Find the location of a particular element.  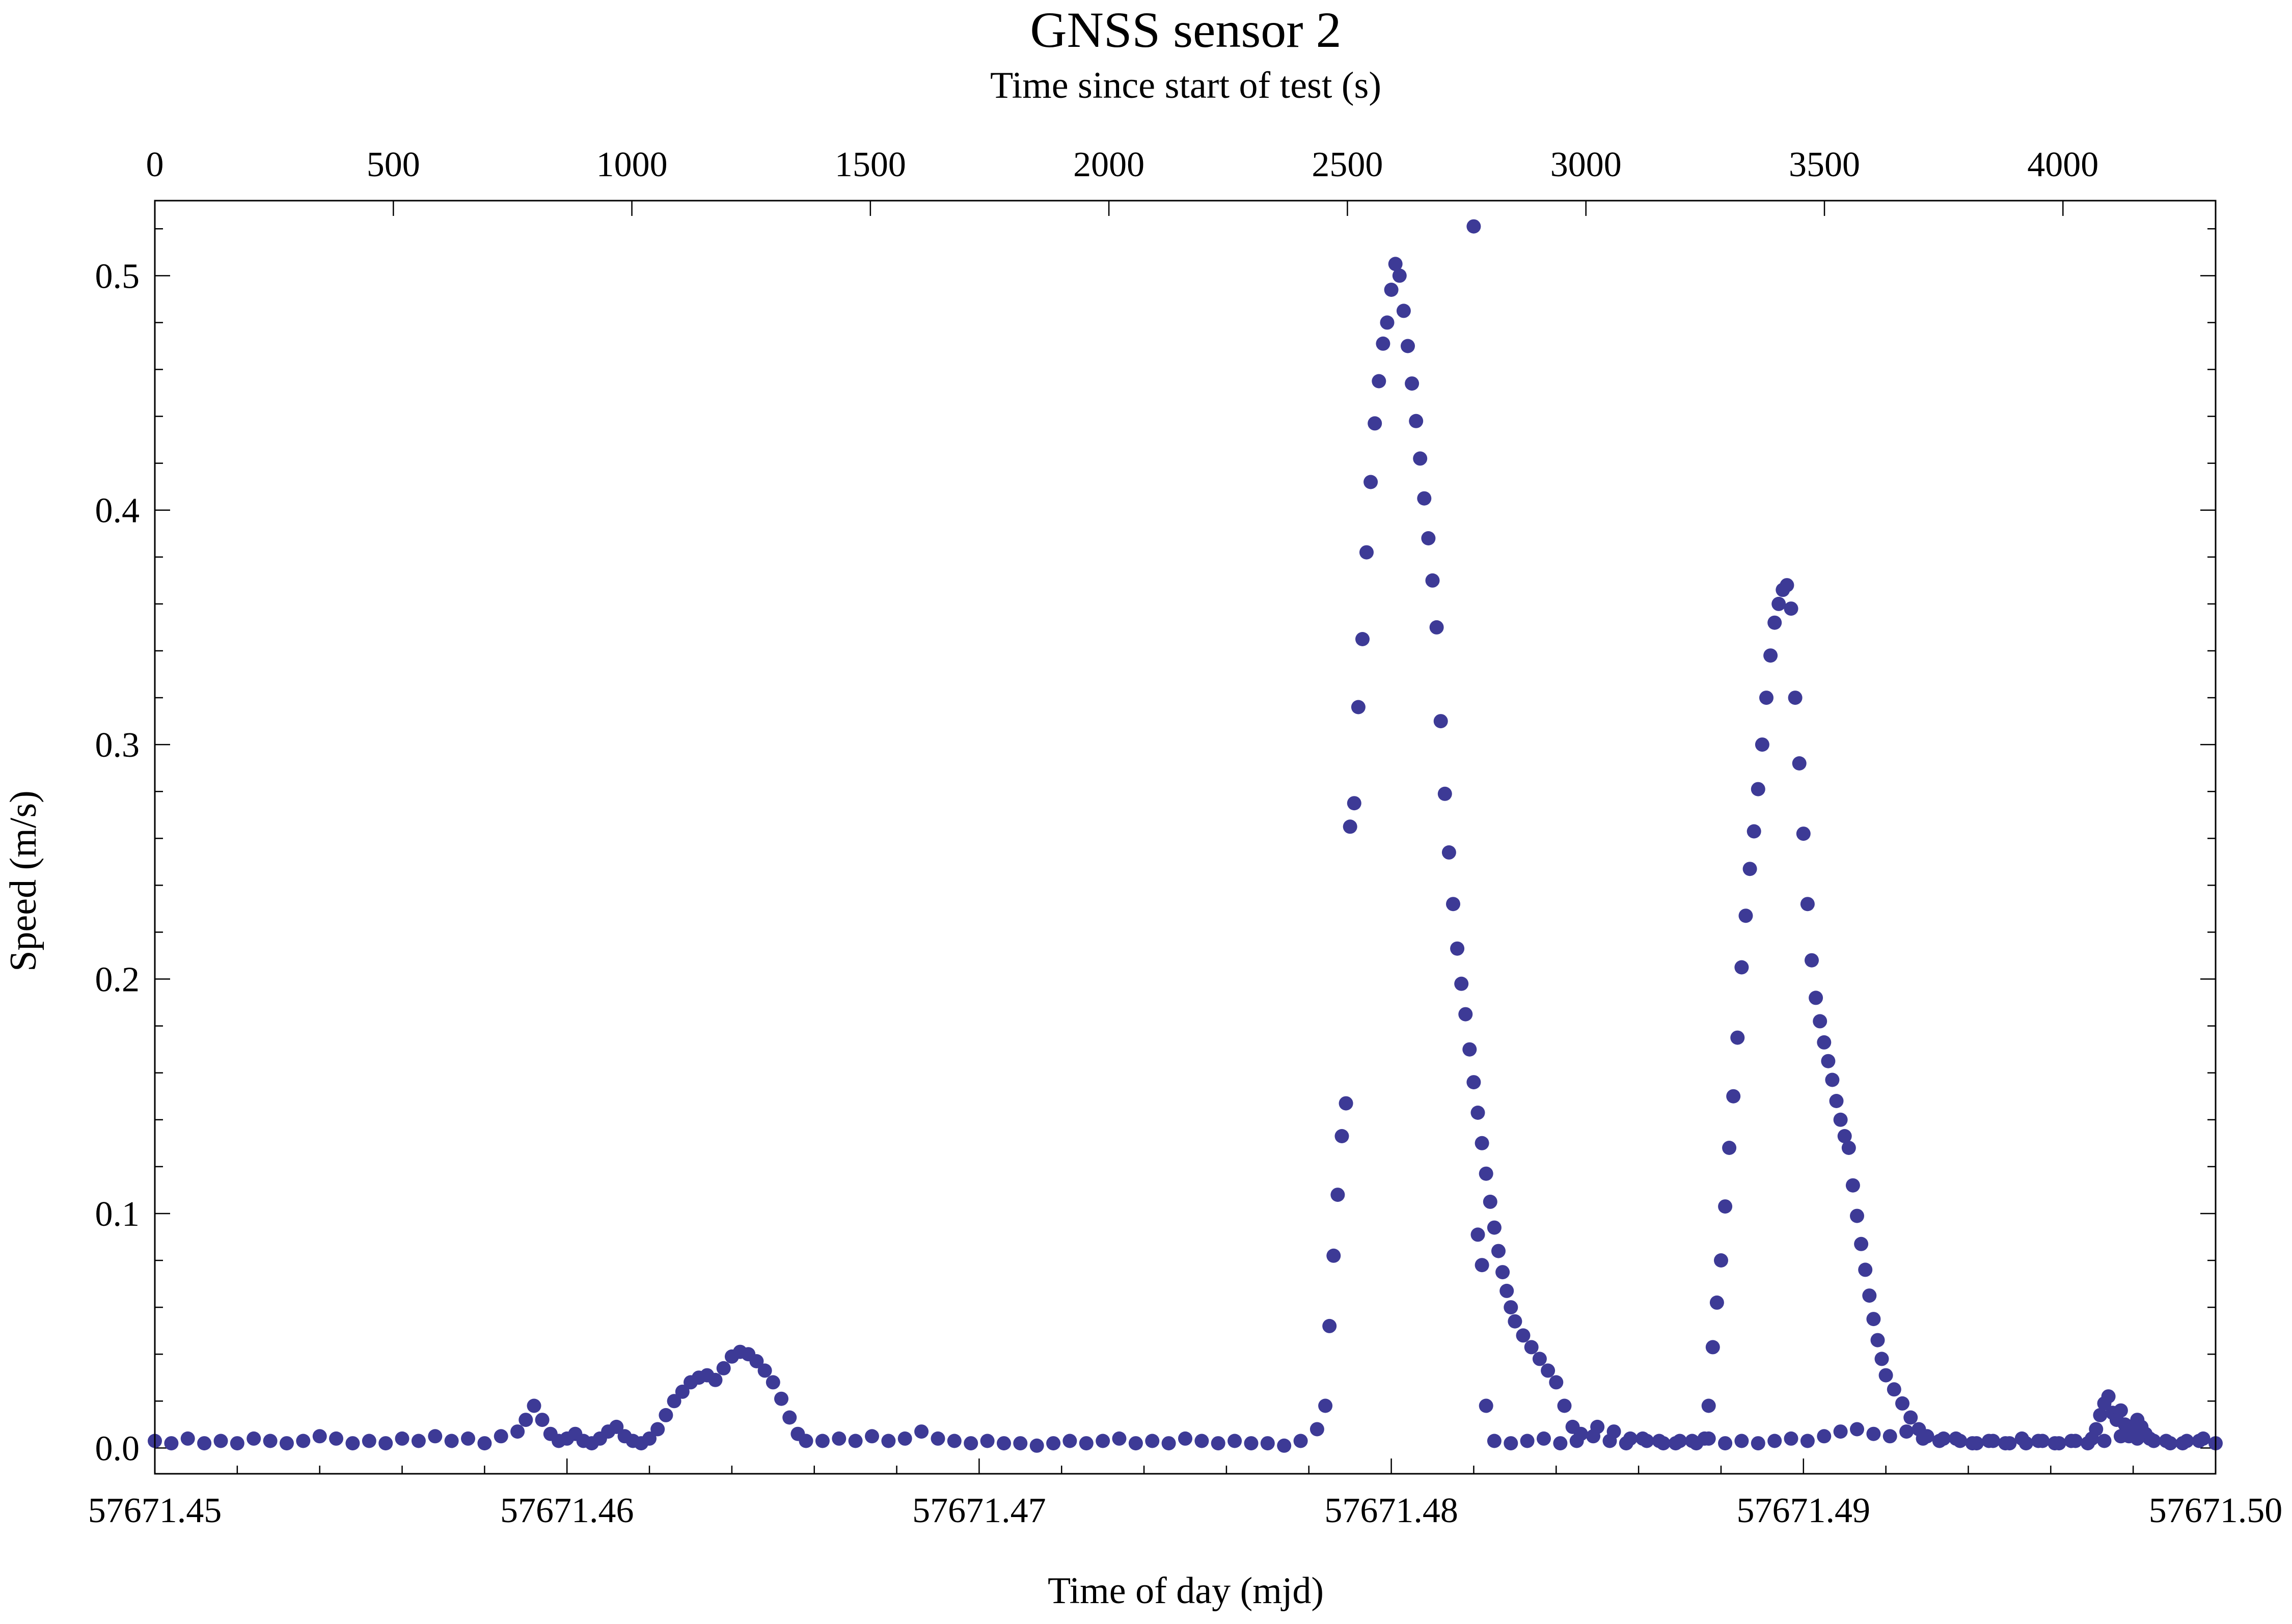

top-x-tick-label: 2000 is located at coordinates (1108, 164).